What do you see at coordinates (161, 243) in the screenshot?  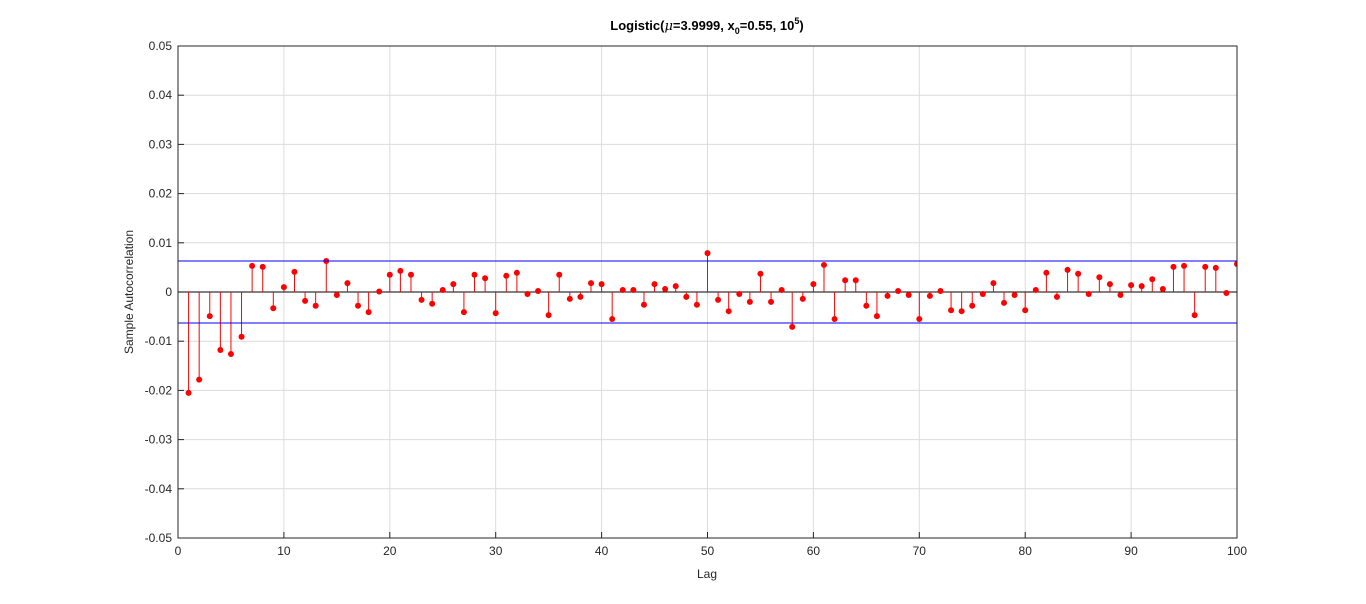 I see `y-tick-label: 0.01` at bounding box center [161, 243].